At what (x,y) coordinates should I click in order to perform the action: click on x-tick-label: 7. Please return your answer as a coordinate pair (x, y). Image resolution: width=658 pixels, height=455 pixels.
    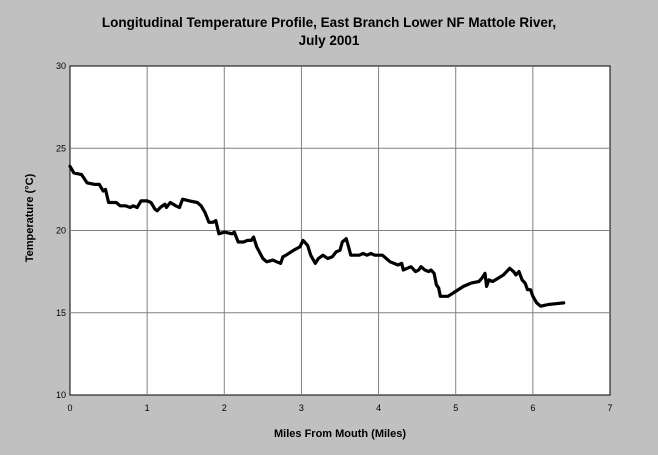
    Looking at the image, I should click on (609, 408).